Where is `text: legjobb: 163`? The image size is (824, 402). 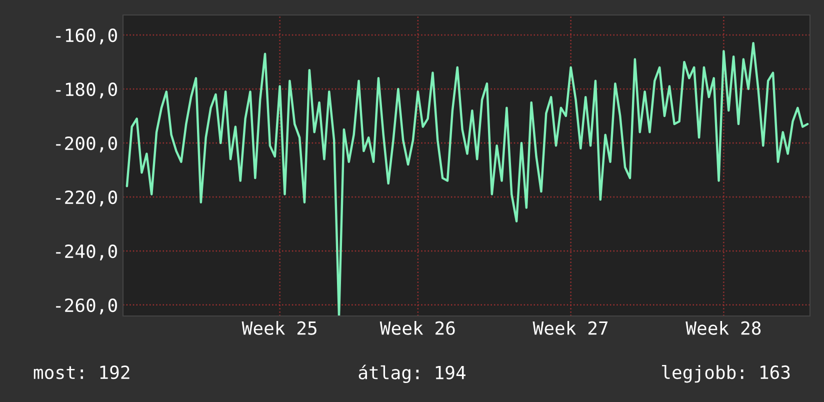
text: legjobb: 163 is located at coordinates (726, 374).